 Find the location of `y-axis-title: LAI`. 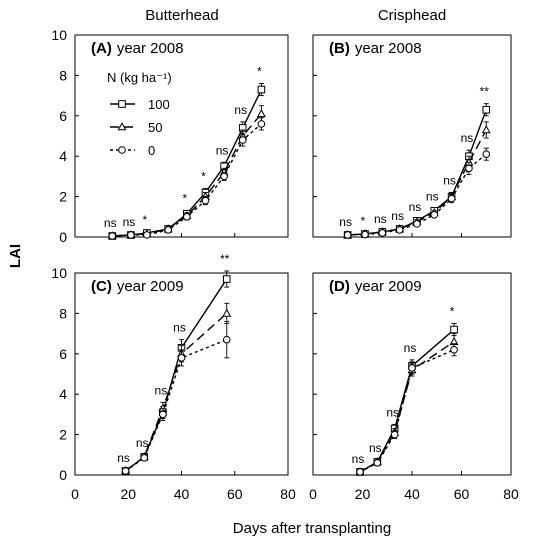

y-axis-title: LAI is located at coordinates (15, 256).